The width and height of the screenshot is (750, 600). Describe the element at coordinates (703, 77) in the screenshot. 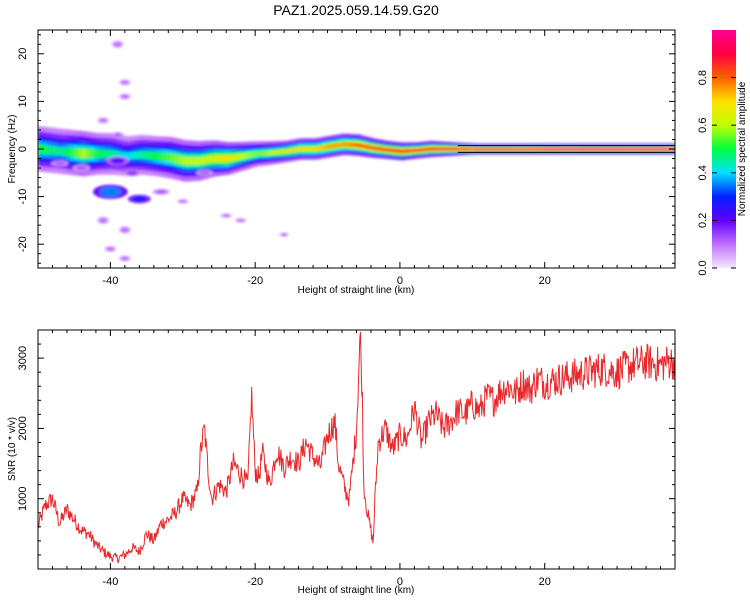

I see `colorbar-tick-label: 0.8` at that location.